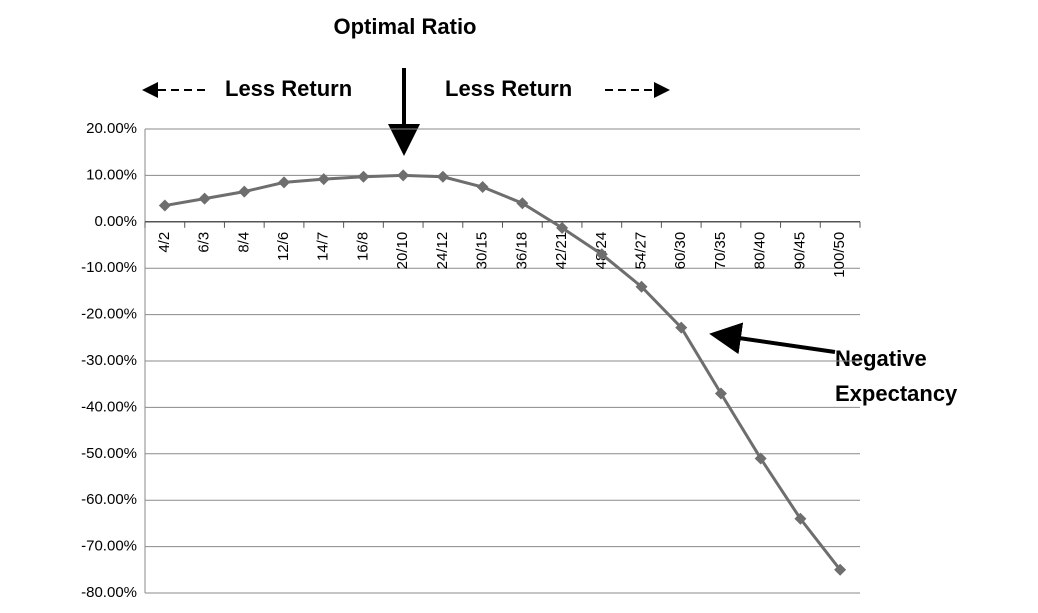  Describe the element at coordinates (109, 360) in the screenshot. I see `y-tick-label: -30.00%` at that location.